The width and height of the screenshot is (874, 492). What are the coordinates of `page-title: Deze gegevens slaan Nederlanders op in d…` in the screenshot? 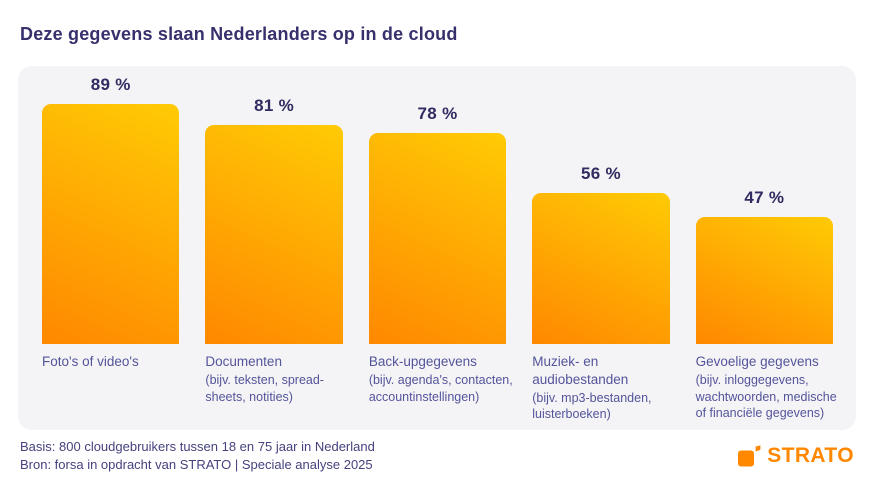 It's located at (239, 34).